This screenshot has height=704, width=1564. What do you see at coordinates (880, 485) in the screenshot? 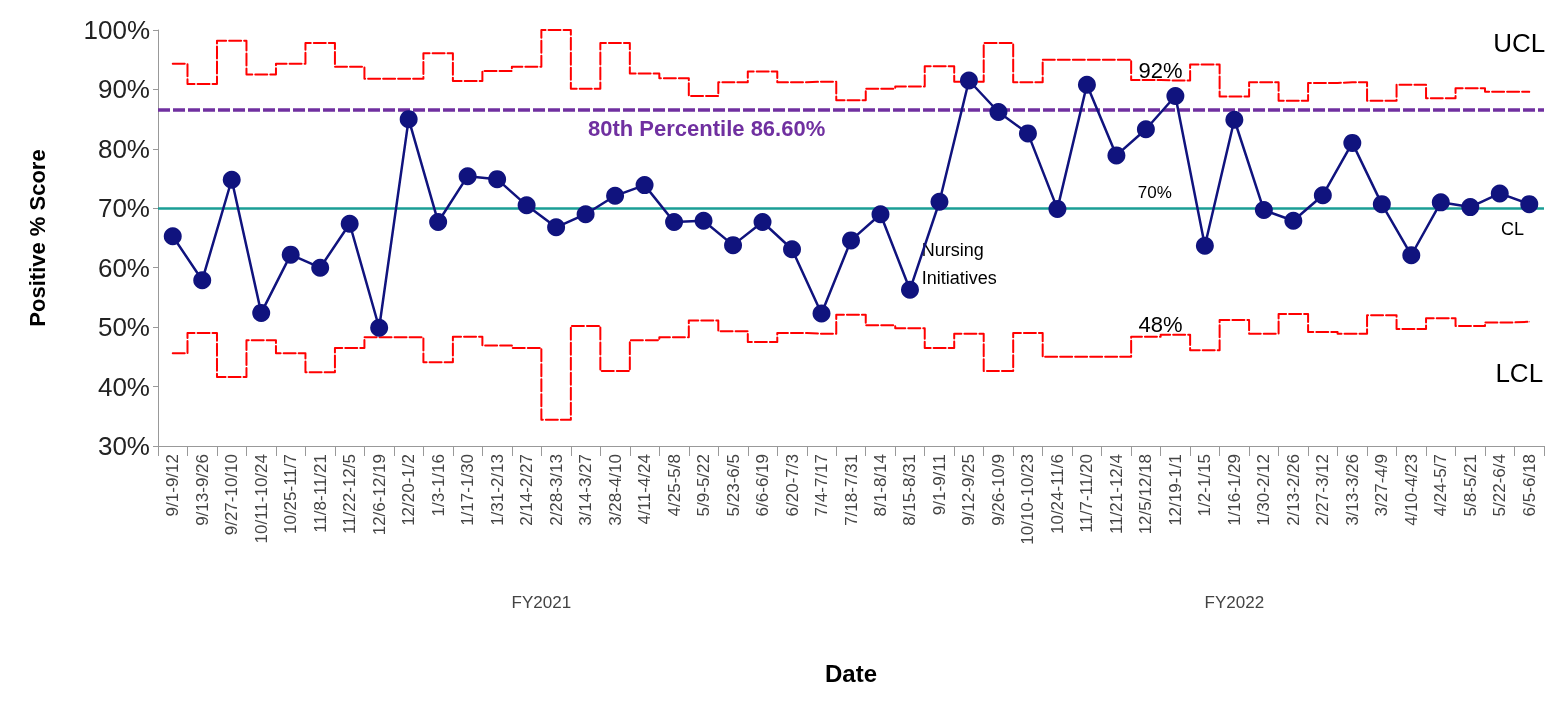
I see `x-tick-label: 8/1-8/14` at bounding box center [880, 485].